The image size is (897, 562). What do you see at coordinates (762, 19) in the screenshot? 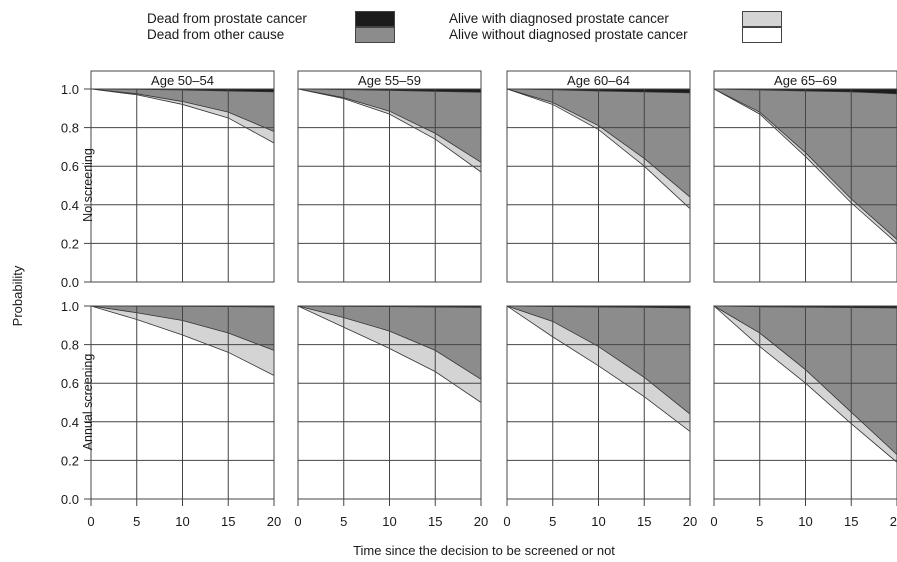
I see `legend-swatch-alive-diagnosed` at bounding box center [762, 19].